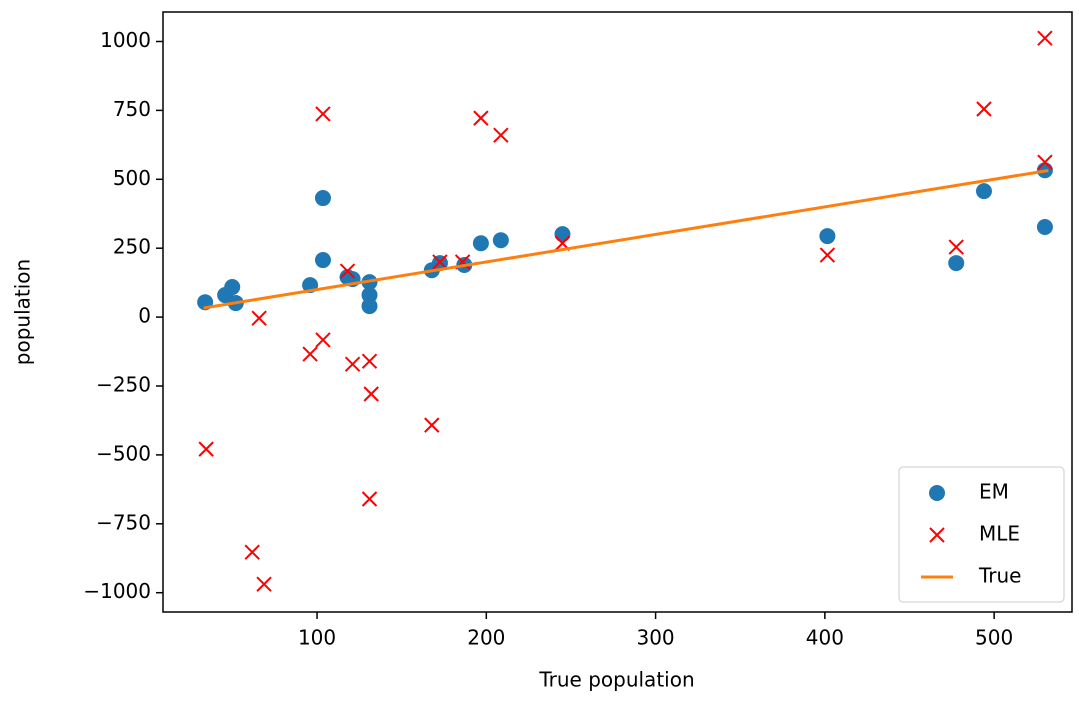 The height and width of the screenshot is (702, 1079). What do you see at coordinates (486, 638) in the screenshot?
I see `x-tick-label: 200` at bounding box center [486, 638].